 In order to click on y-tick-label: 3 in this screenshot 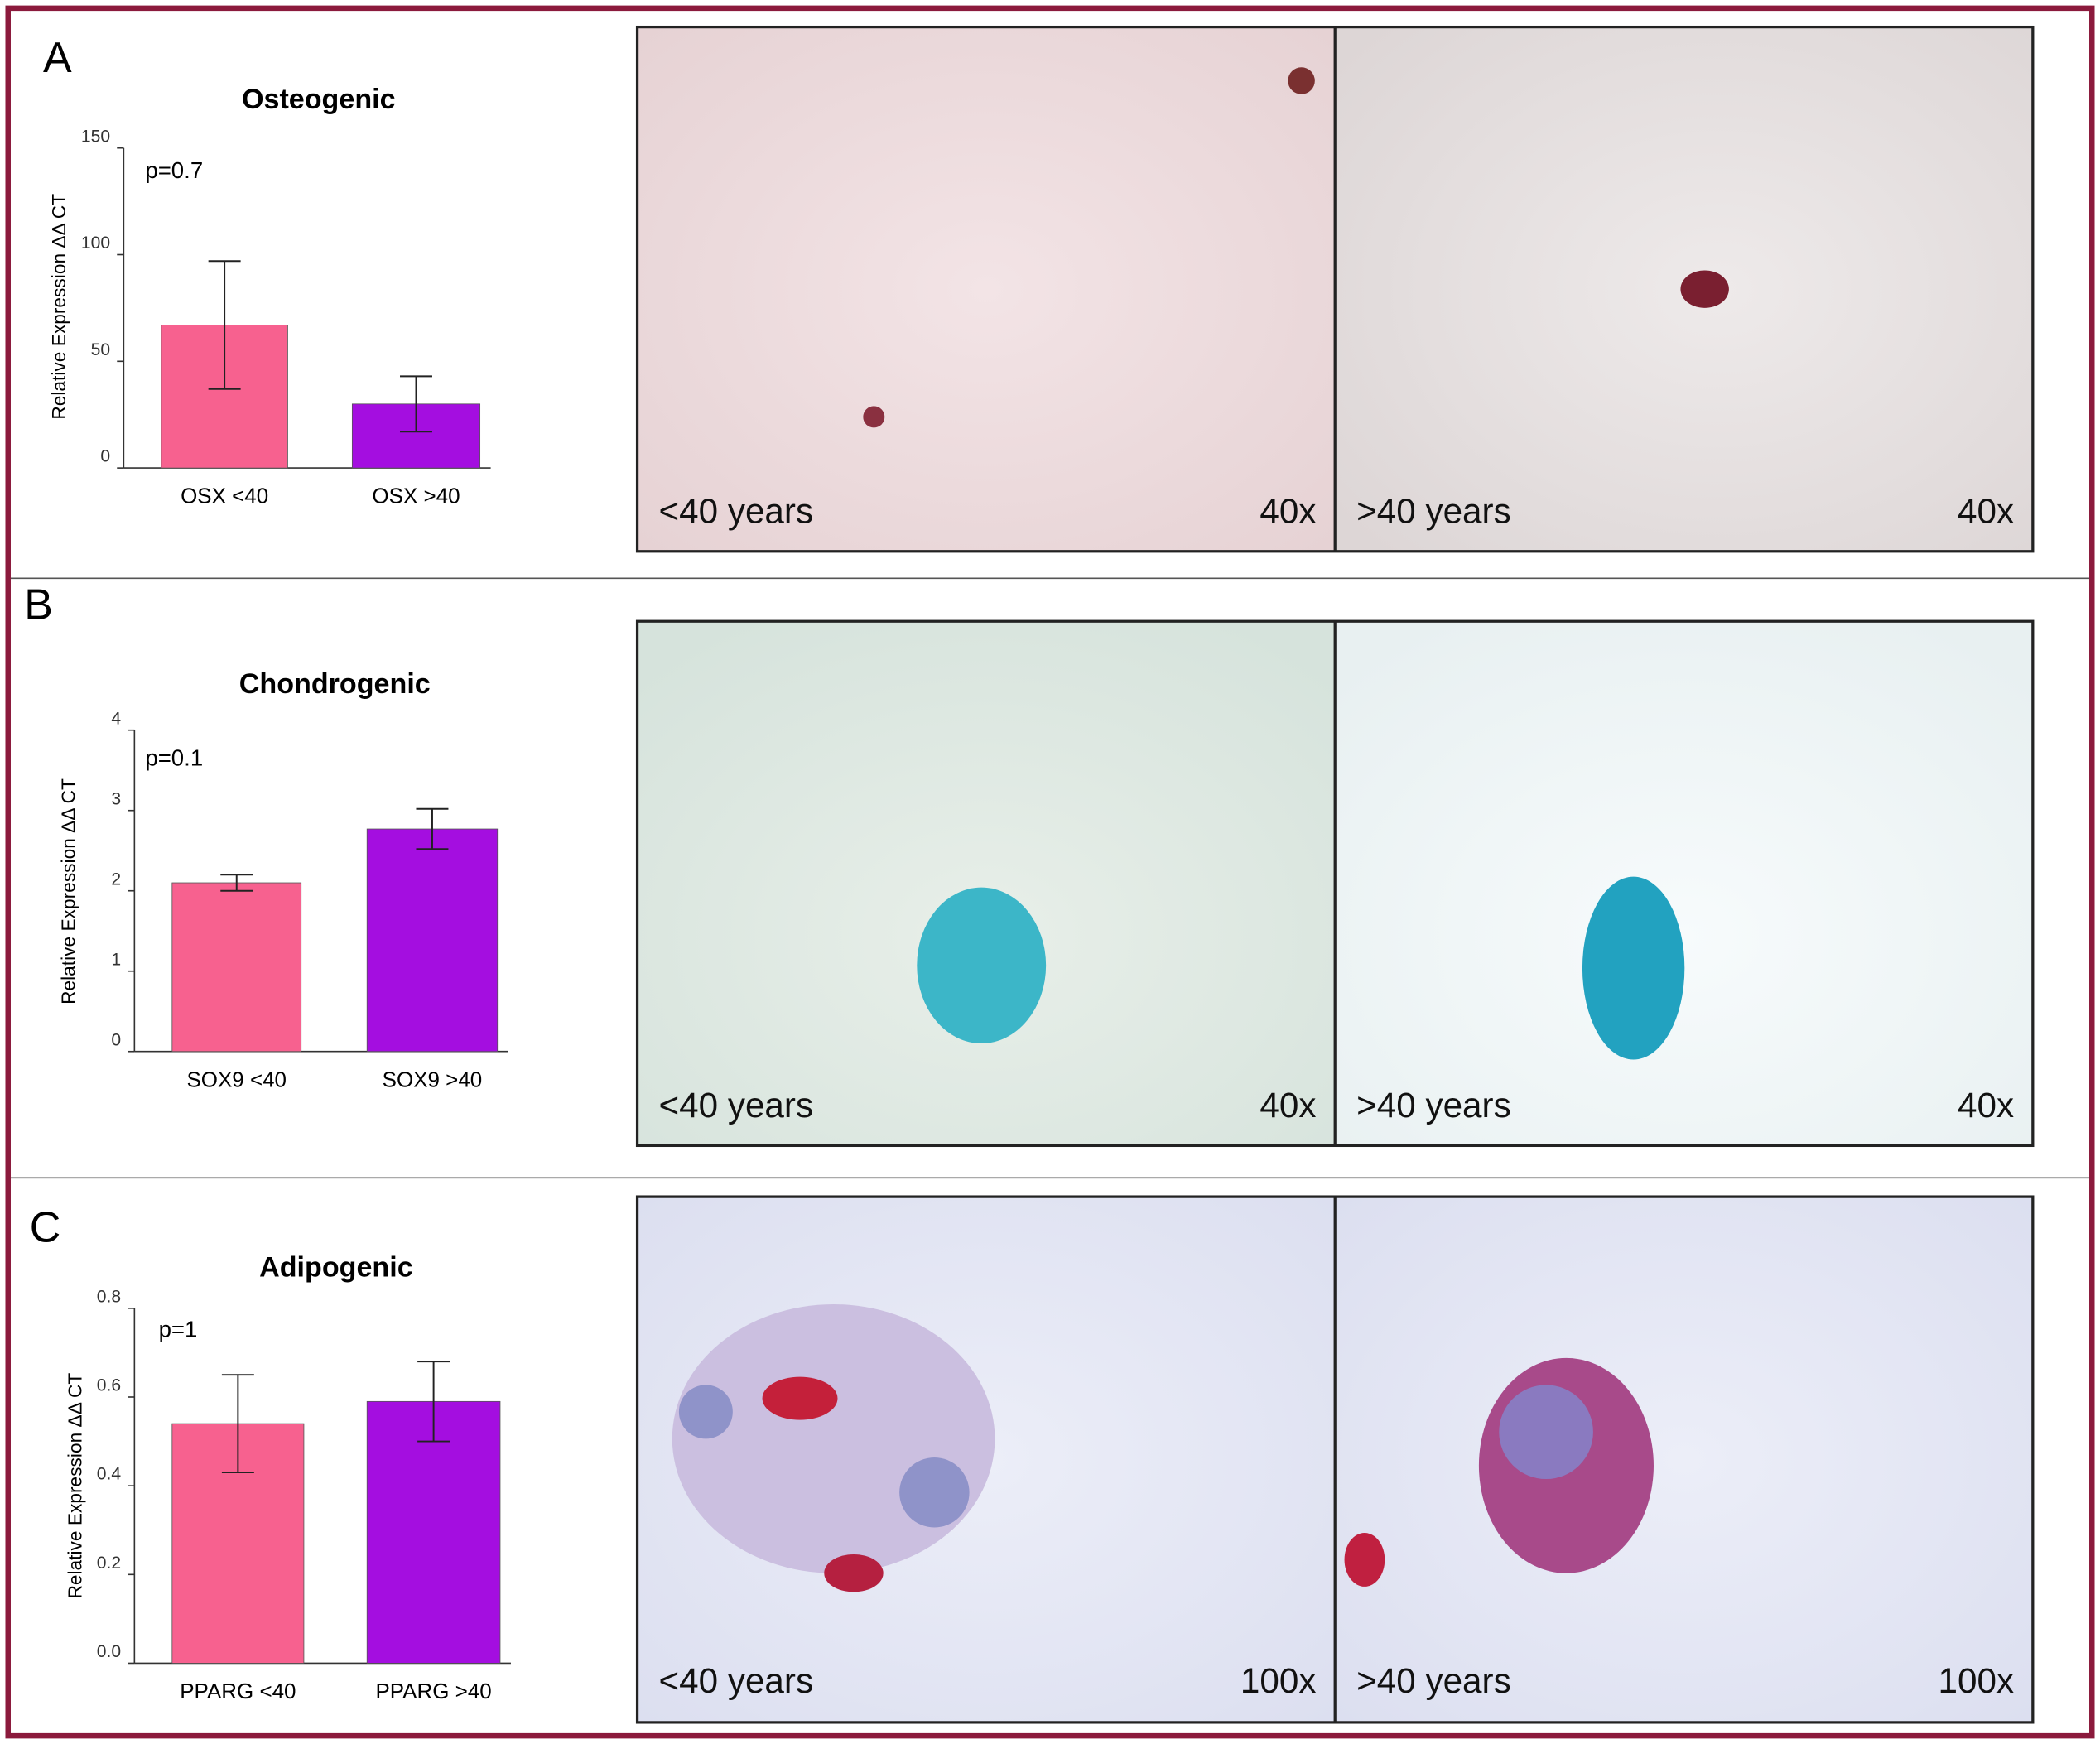, I will do `click(116, 798)`.